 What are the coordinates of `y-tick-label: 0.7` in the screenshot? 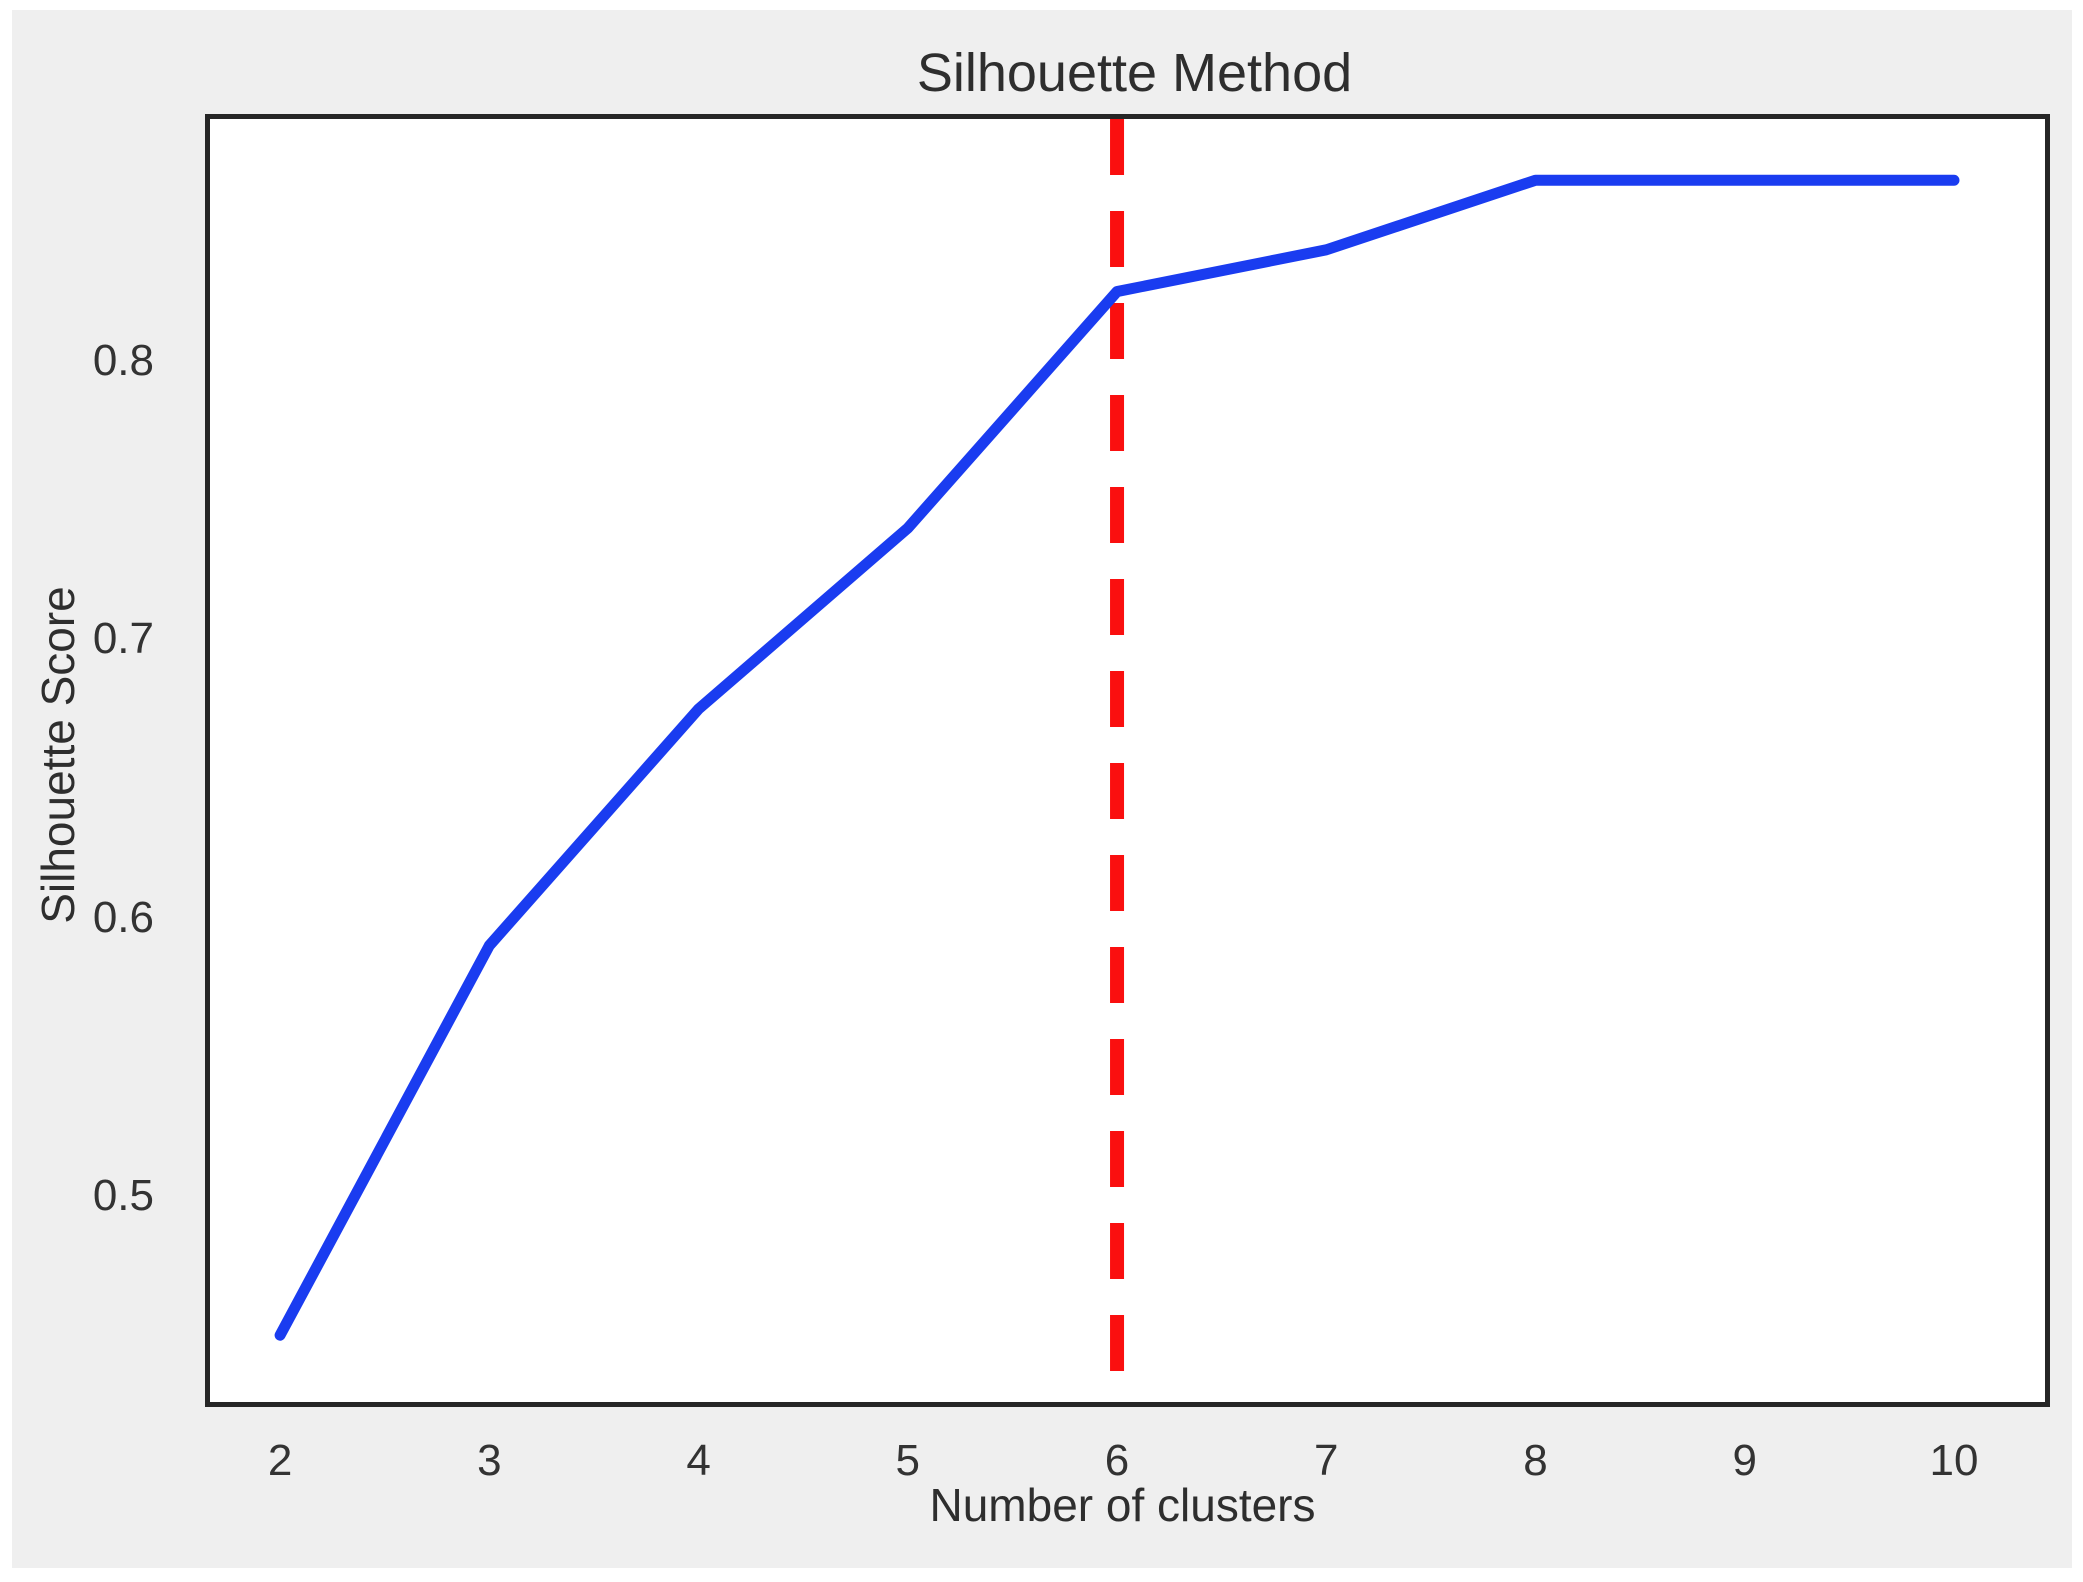 It's located at (123, 639).